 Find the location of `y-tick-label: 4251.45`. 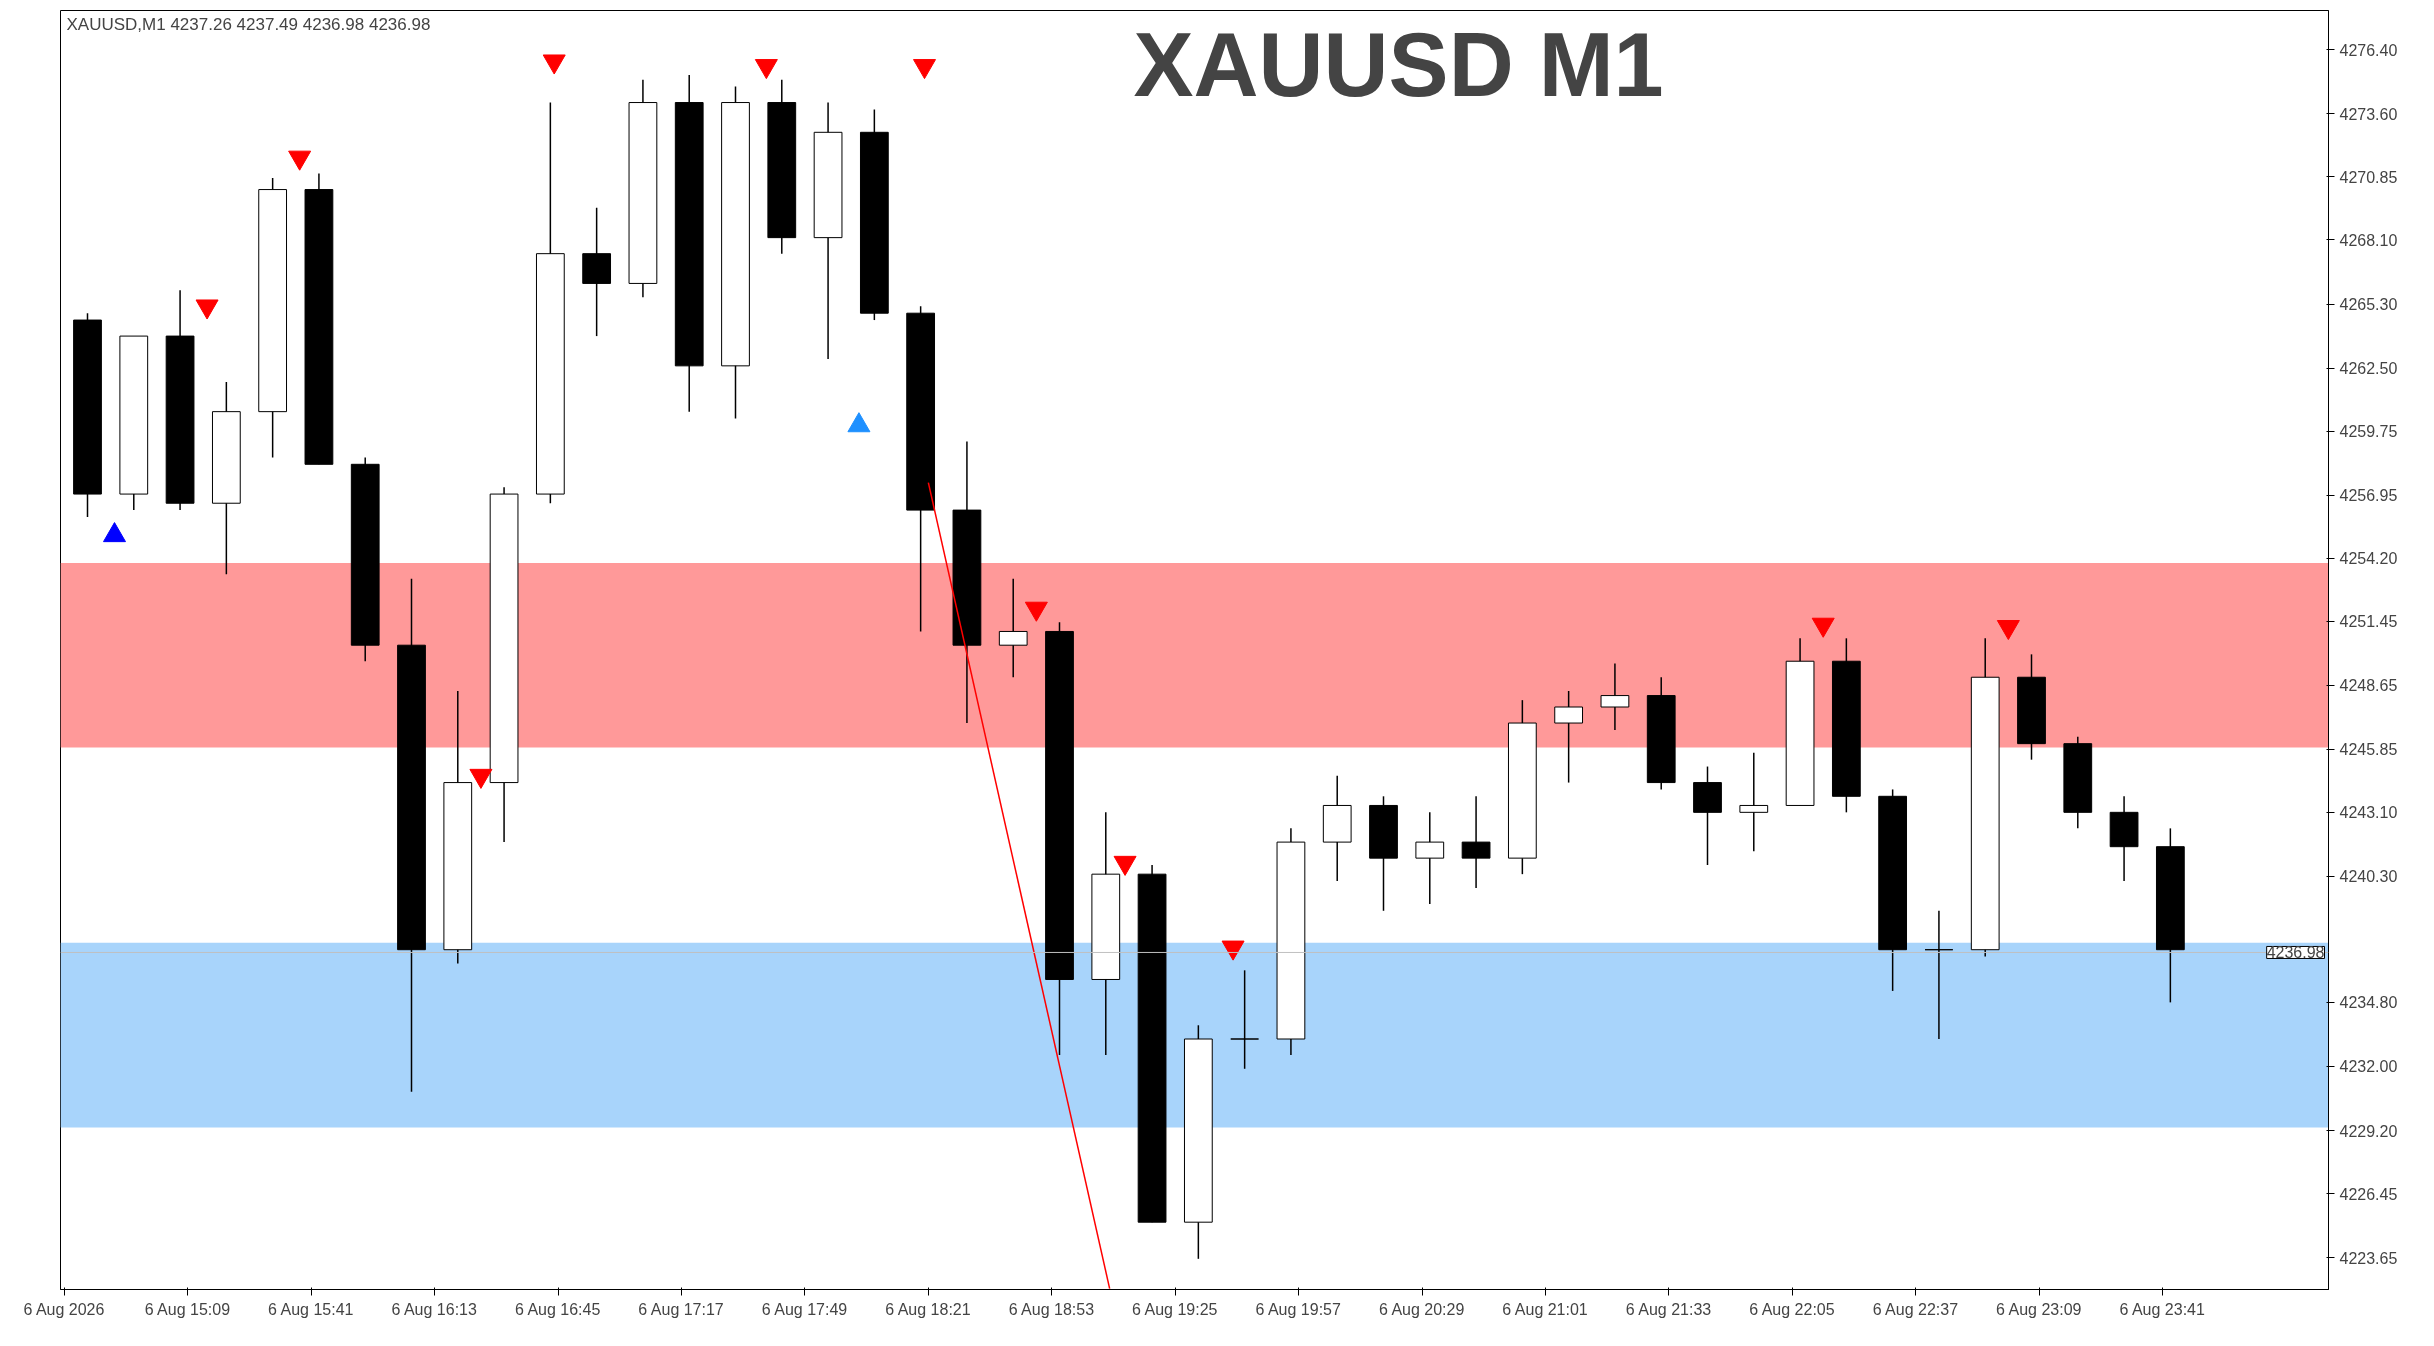

y-tick-label: 4251.45 is located at coordinates (2368, 622).